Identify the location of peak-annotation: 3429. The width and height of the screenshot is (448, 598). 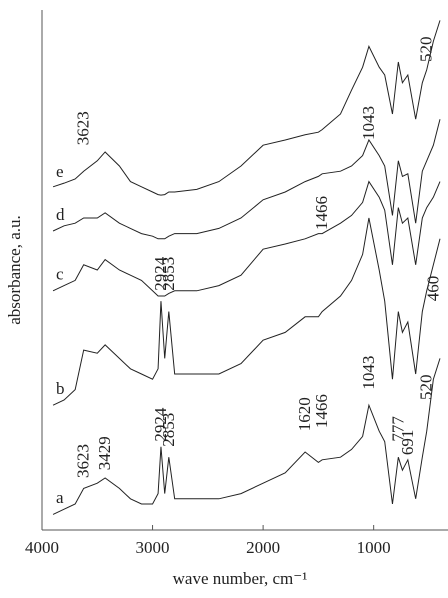
(104, 453).